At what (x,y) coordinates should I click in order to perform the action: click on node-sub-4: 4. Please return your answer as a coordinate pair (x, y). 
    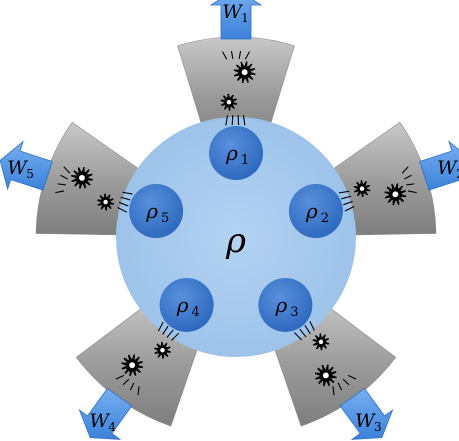
    Looking at the image, I should click on (195, 312).